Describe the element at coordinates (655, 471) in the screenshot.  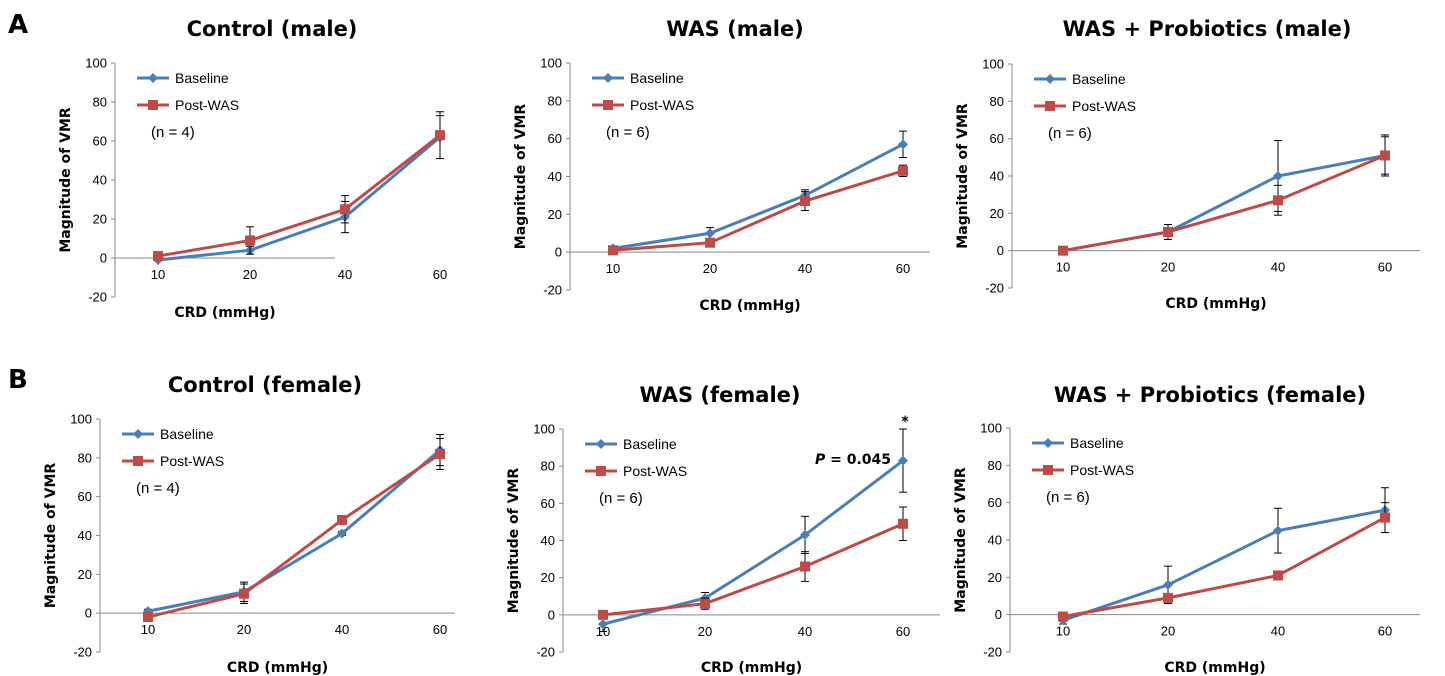
I see `legend-label: Post-WAS` at that location.